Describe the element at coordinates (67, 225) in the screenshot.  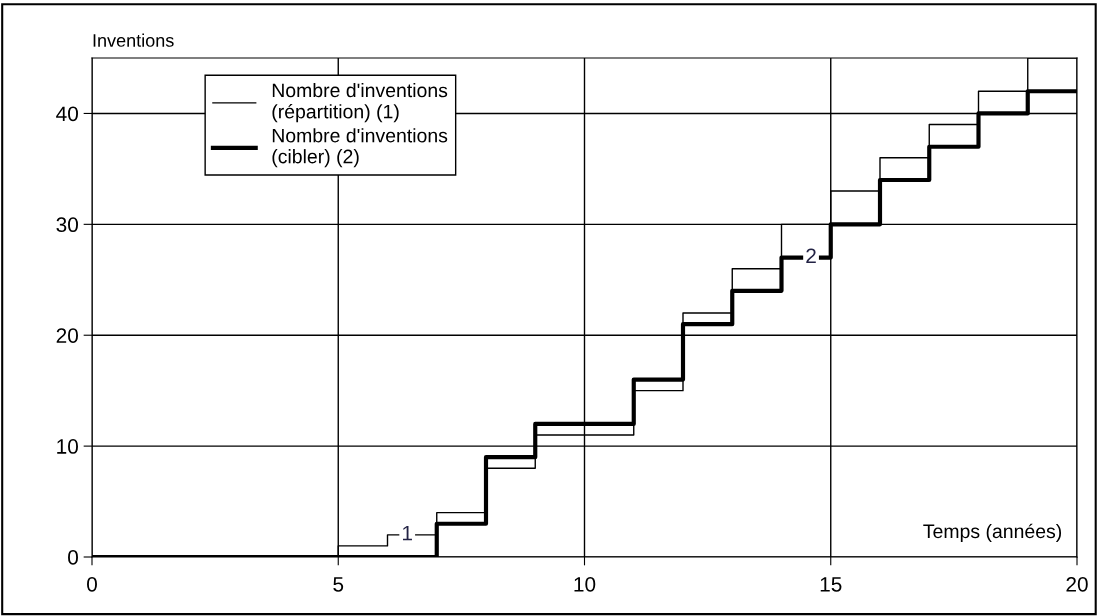
I see `y-tick-label: 30` at that location.